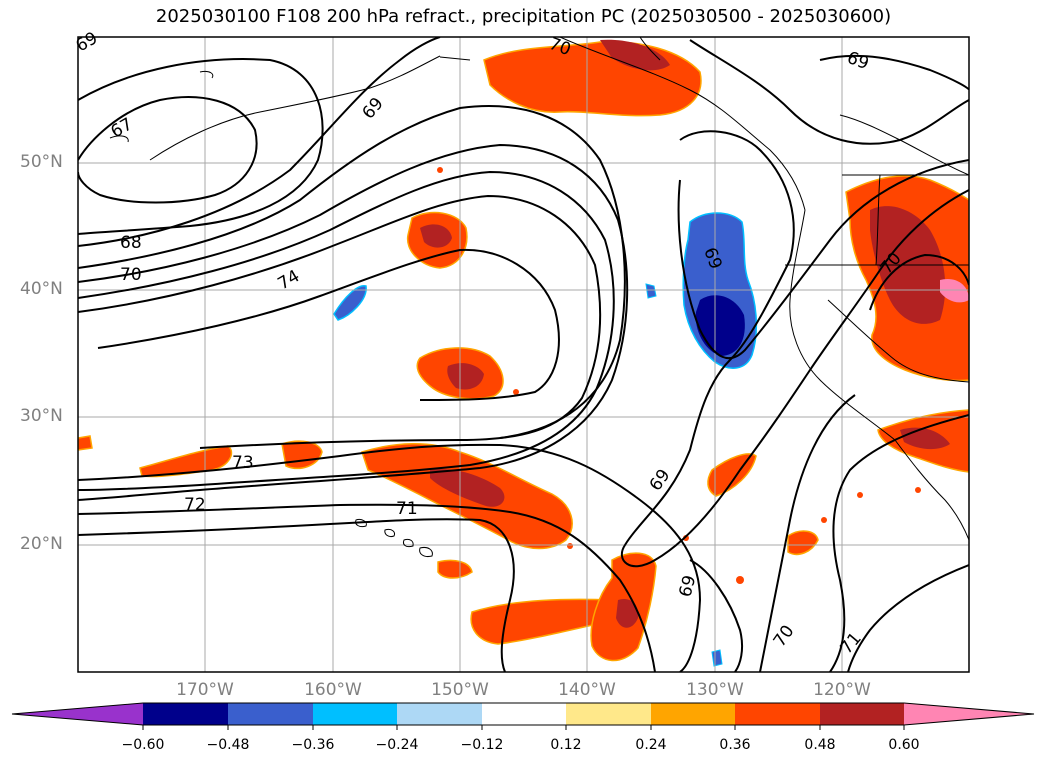  I want to click on contour-label: 67, so click(122, 128).